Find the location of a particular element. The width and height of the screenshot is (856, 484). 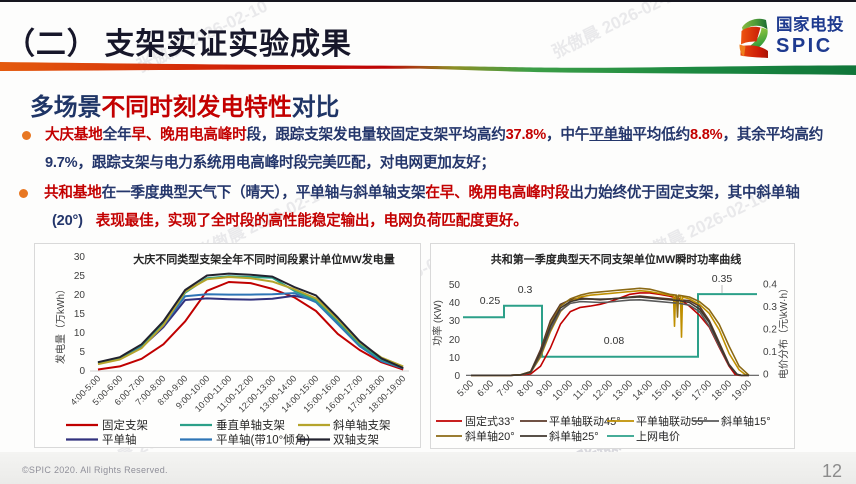

svg-text: 15 is located at coordinates (80, 314).